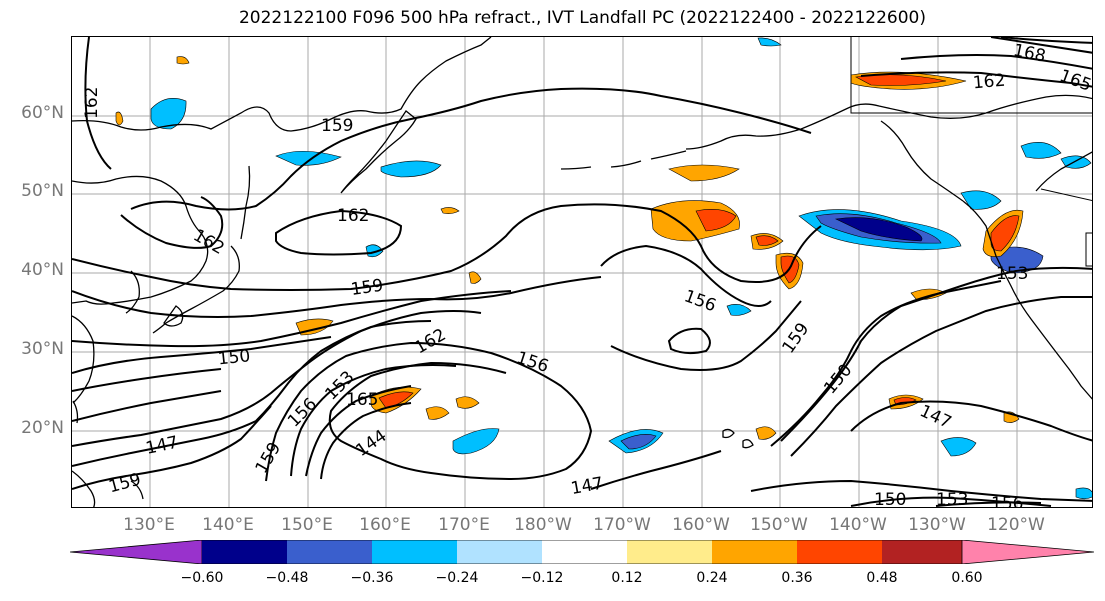 The image size is (1105, 601). Describe the element at coordinates (42, 428) in the screenshot. I see `lat-label-20n: 20°N` at that location.